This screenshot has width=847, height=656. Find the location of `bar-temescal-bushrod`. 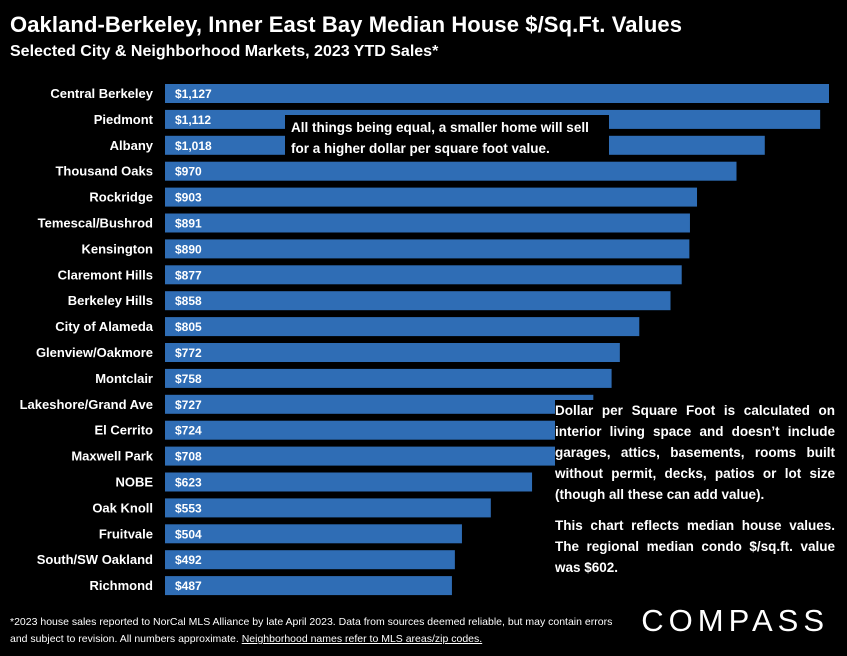

bar-temescal-bushrod is located at coordinates (427, 223).